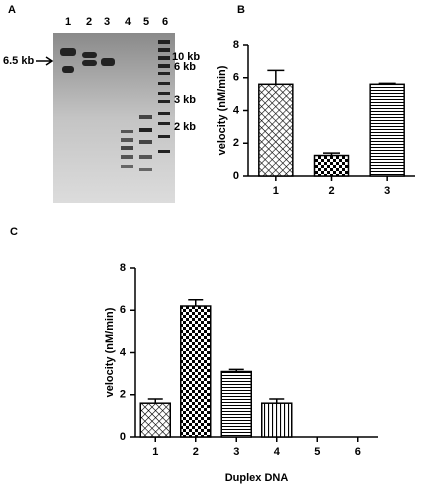 The height and width of the screenshot is (492, 430). What do you see at coordinates (257, 478) in the screenshot?
I see `x-axis-title: Duplex DNA` at bounding box center [257, 478].